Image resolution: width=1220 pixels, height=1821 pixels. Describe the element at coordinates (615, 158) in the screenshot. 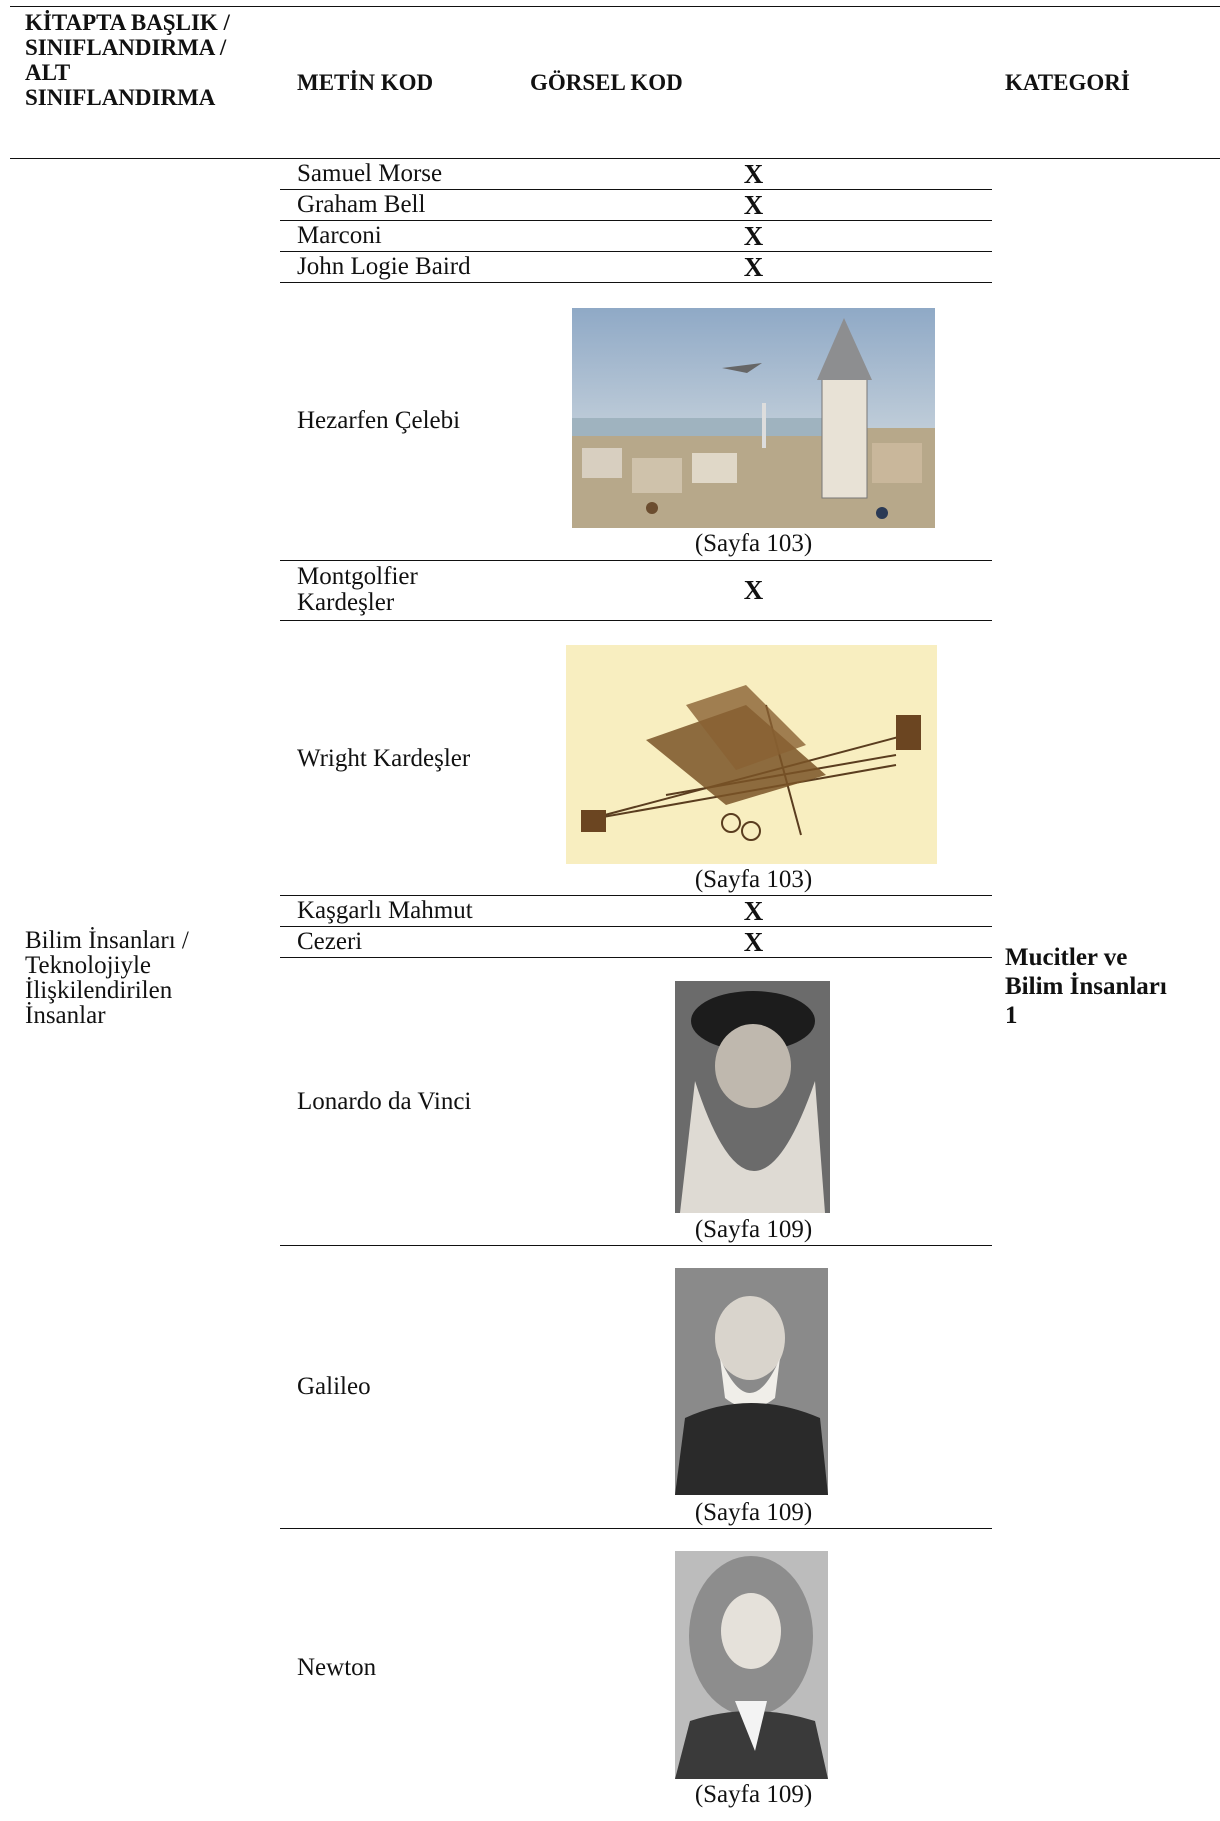

I see `header-bottom-rule` at that location.